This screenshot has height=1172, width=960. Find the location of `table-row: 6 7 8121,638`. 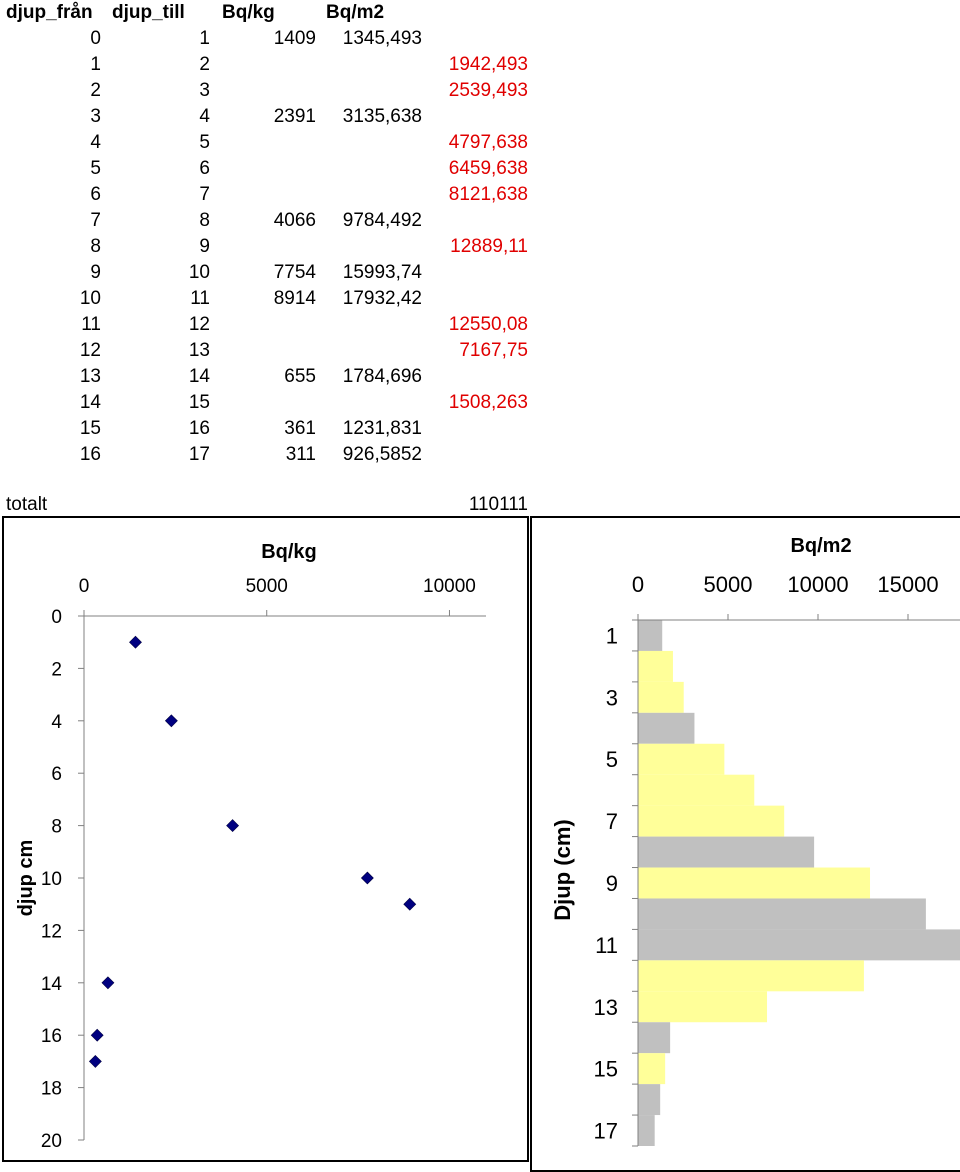

table-row: 6 7 8121,638 is located at coordinates (480, 197).